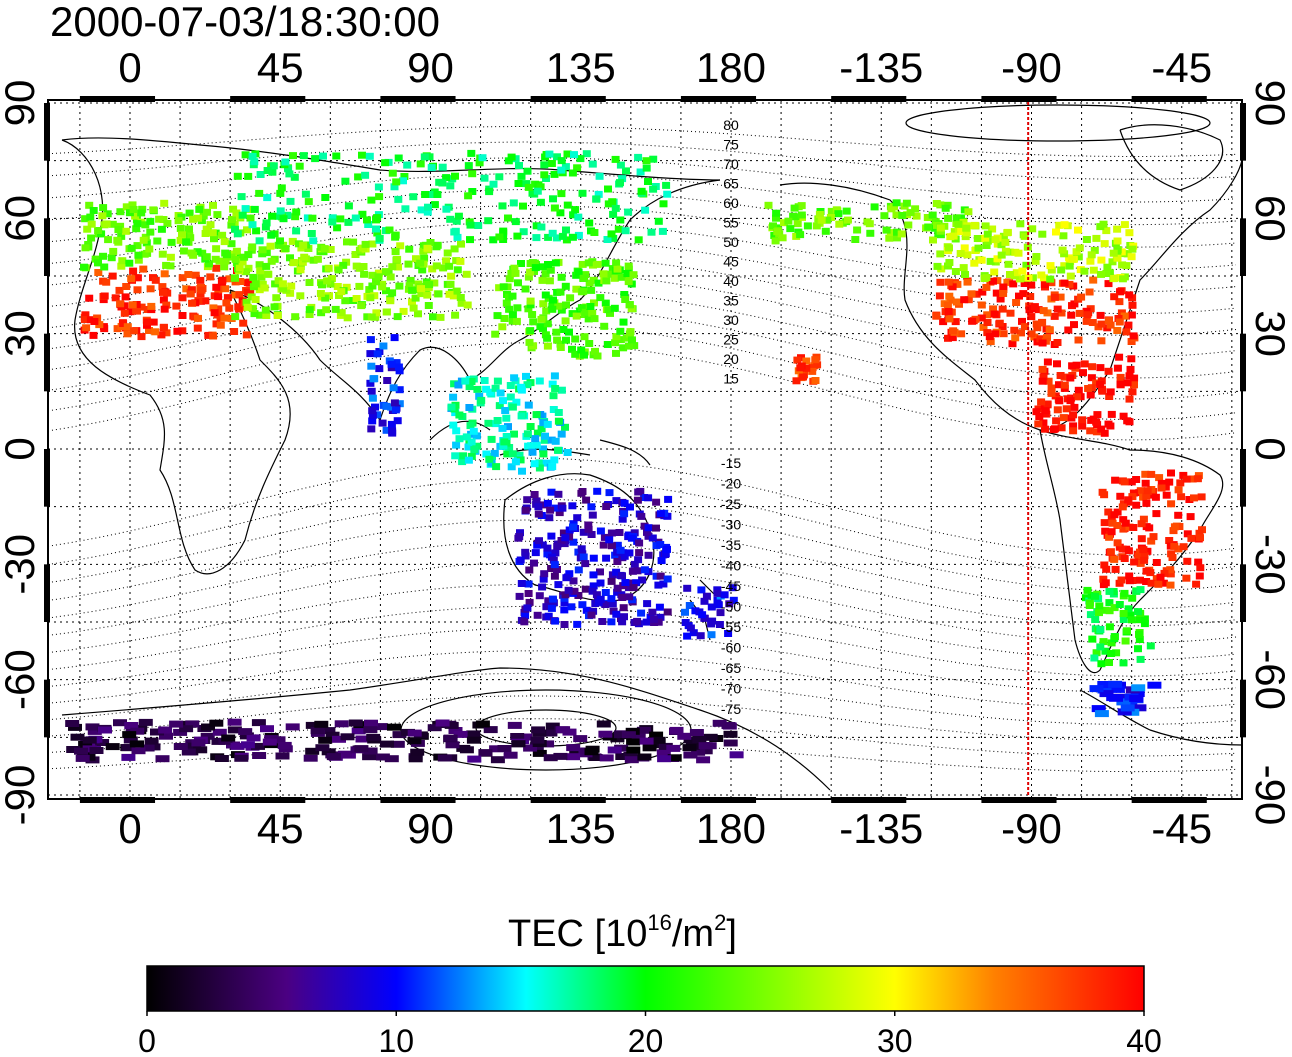 Image resolution: width=1292 pixels, height=1057 pixels. What do you see at coordinates (731, 828) in the screenshot?
I see `lon-tick-label: 180` at bounding box center [731, 828].